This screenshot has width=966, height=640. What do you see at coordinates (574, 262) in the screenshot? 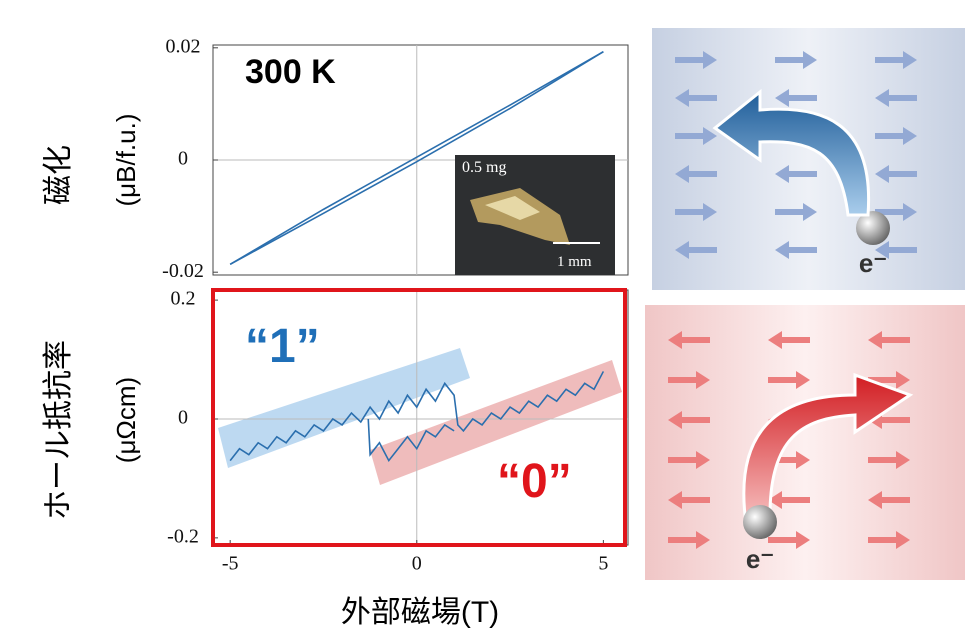
I see `inset-label: 1 mm` at bounding box center [574, 262].